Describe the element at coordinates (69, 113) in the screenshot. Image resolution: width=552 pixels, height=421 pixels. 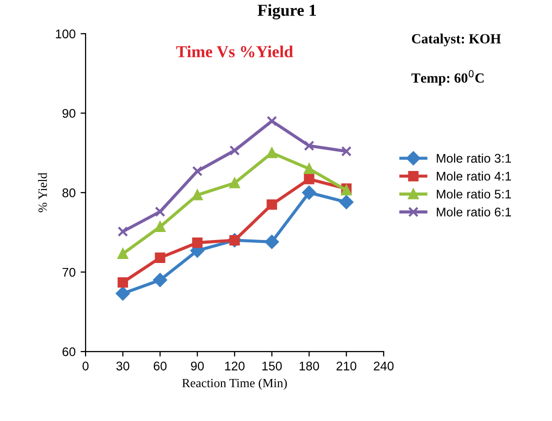
I see `y-tick-label: 90` at that location.